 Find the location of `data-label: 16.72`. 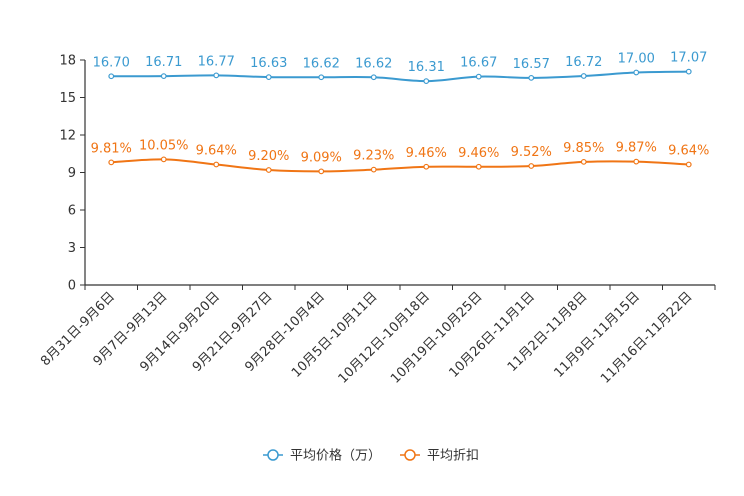

data-label: 16.72 is located at coordinates (583, 62).